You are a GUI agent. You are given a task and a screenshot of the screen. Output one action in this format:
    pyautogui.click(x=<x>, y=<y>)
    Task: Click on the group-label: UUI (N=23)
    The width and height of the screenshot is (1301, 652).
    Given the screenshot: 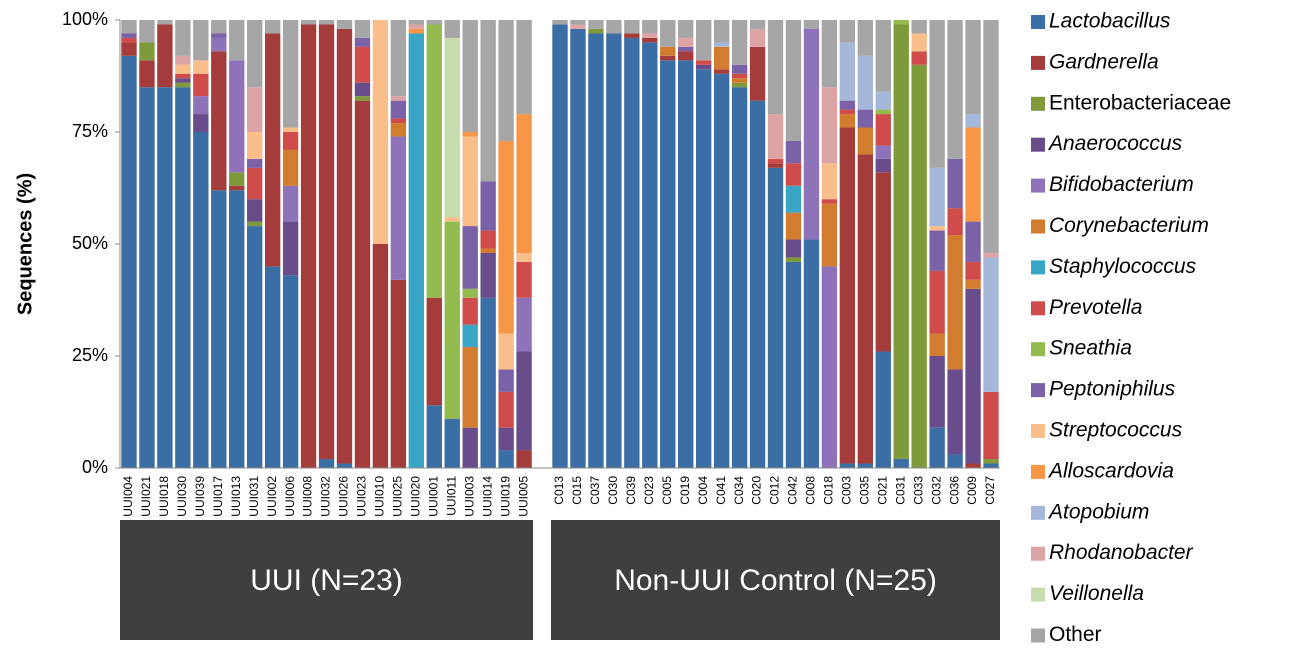 What is the action you would take?
    pyautogui.click(x=326, y=580)
    